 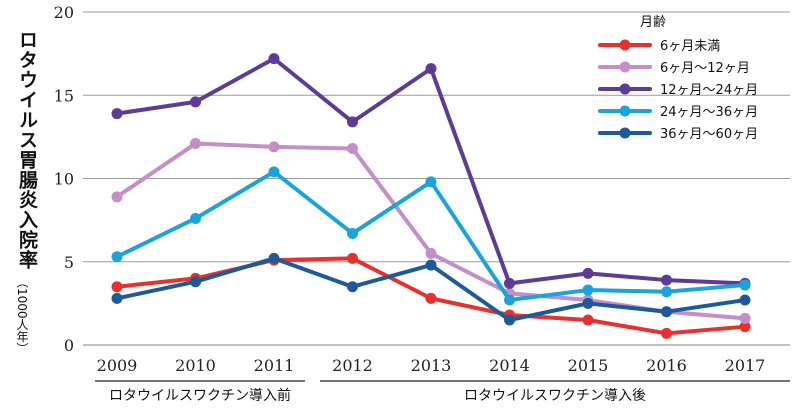 I want to click on y-axis-ticks: 0 5 10 15 20, so click(x=64, y=179).